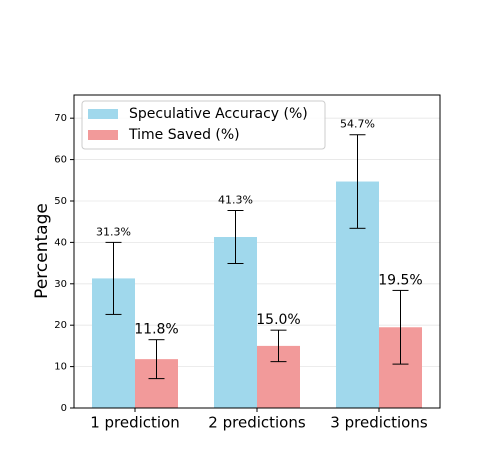 This screenshot has height=450, width=500. I want to click on value-label: 15.0%, so click(278, 320).